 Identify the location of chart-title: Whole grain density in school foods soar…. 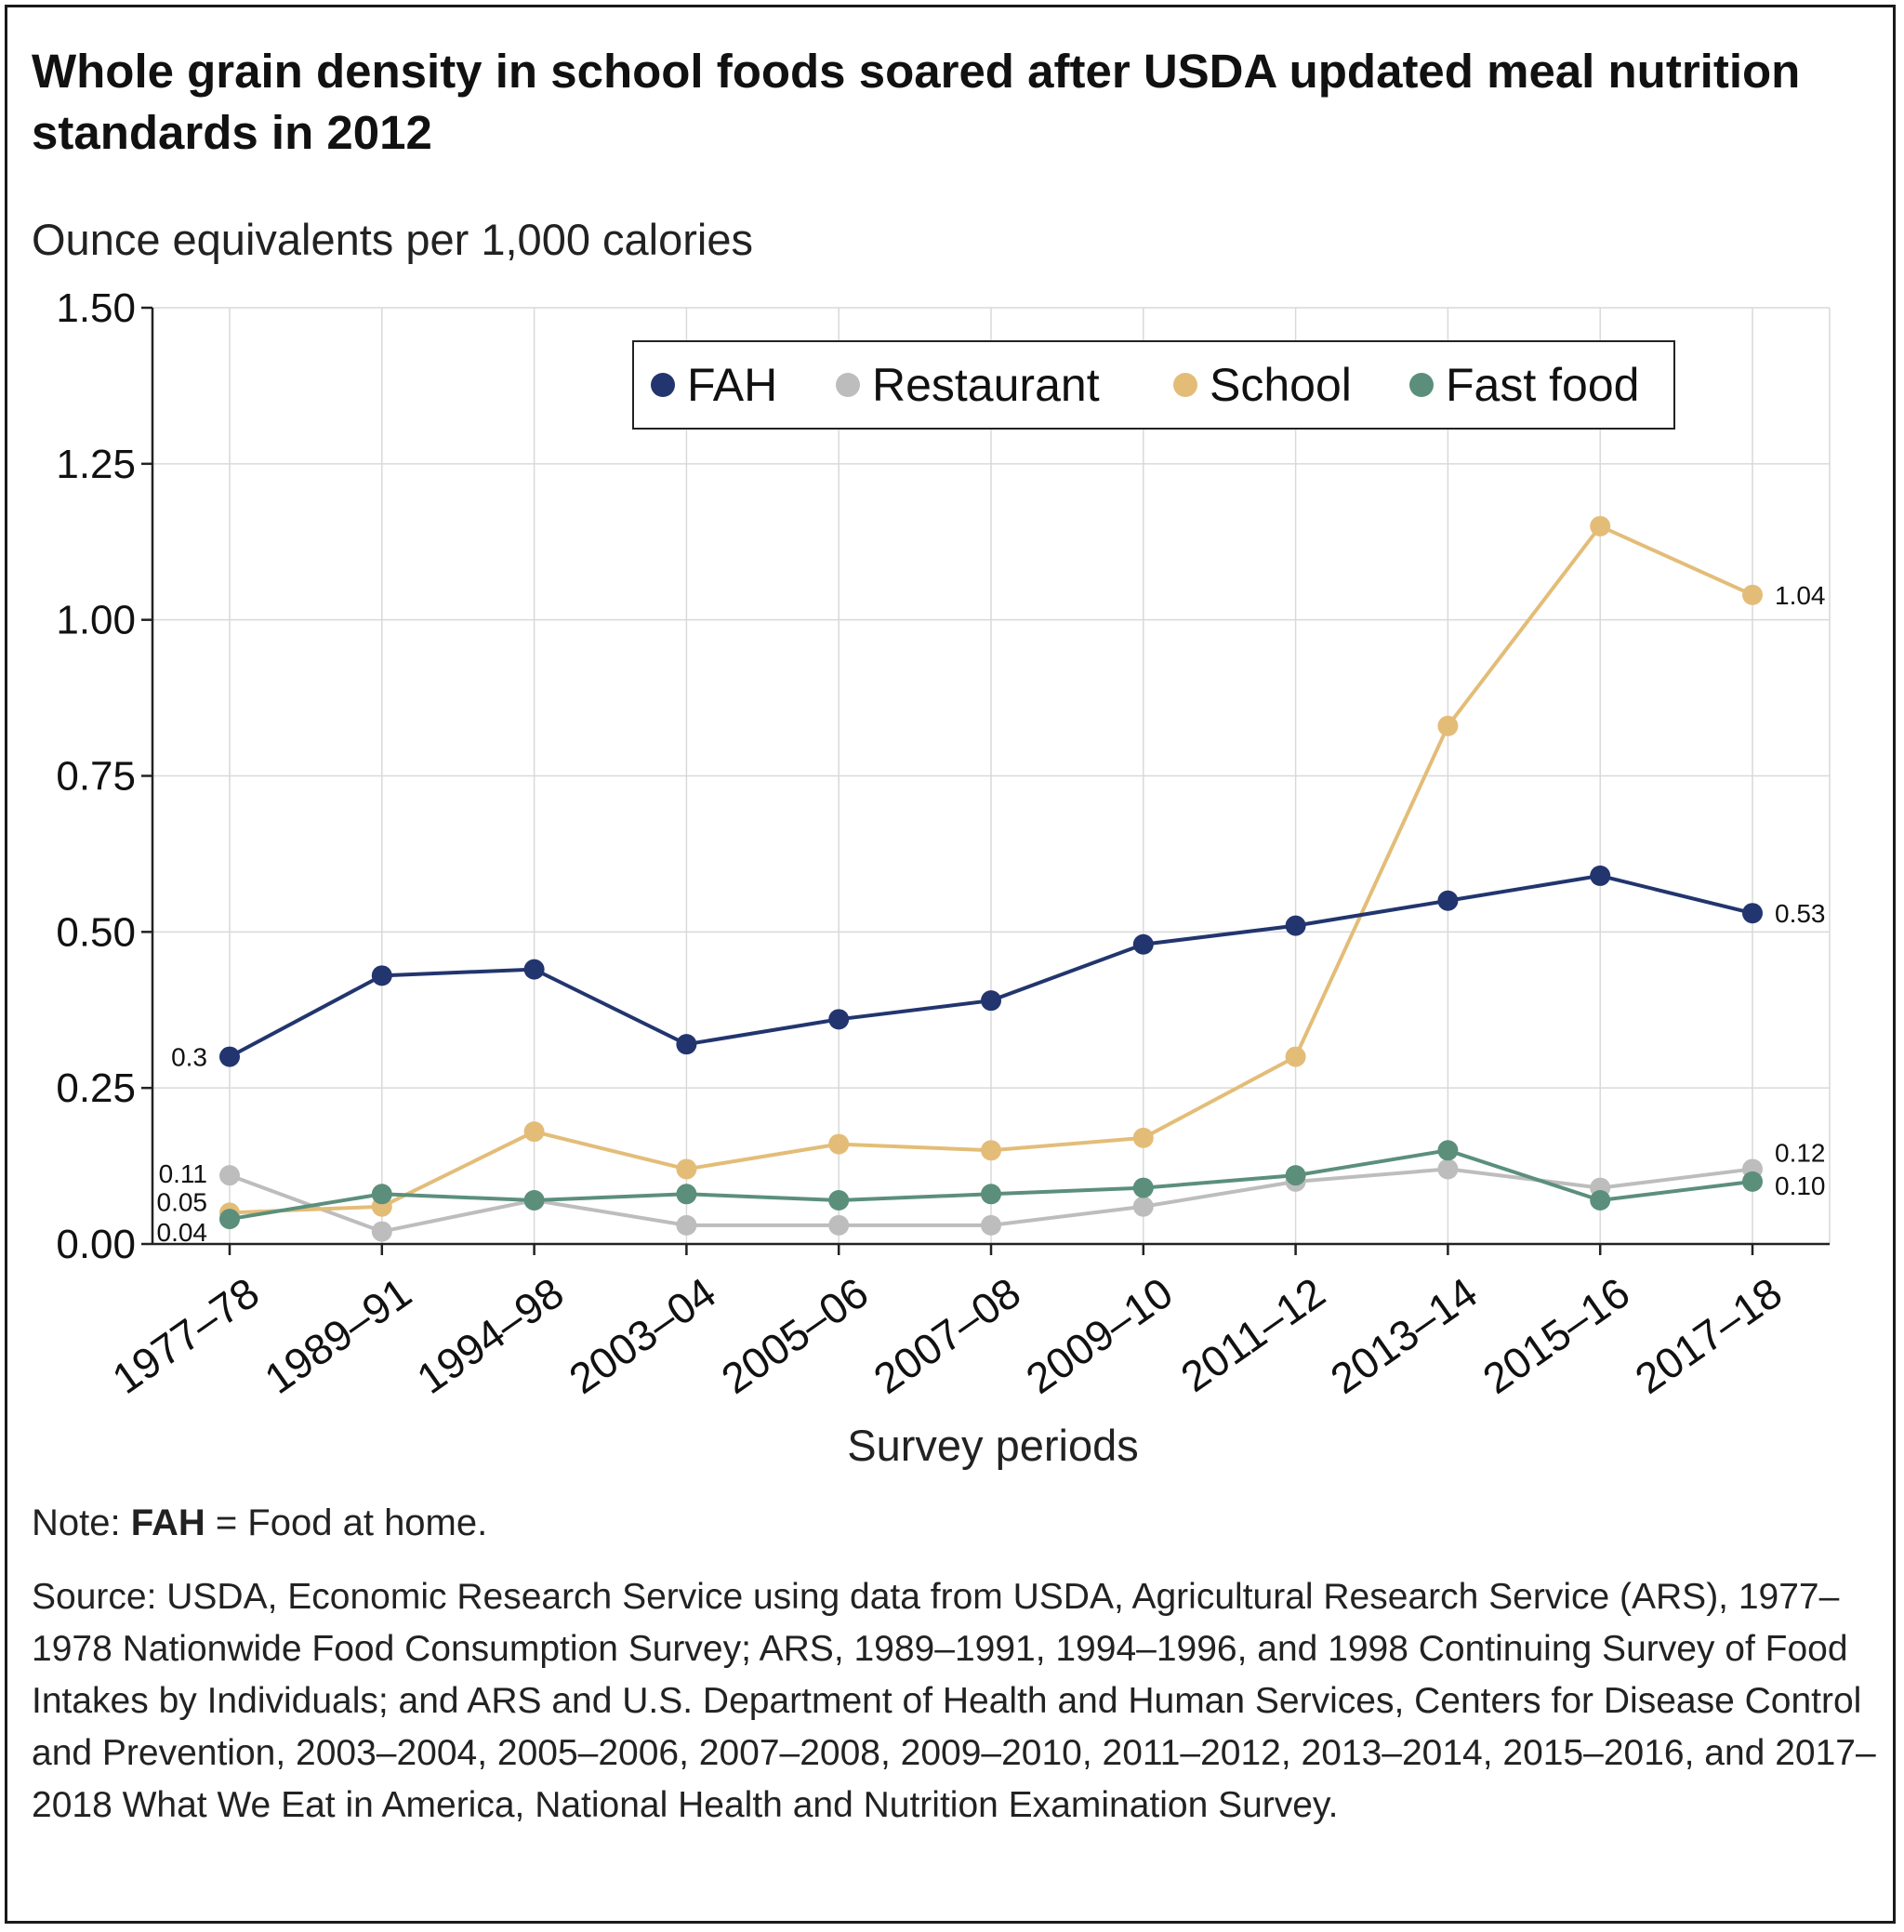
(916, 102).